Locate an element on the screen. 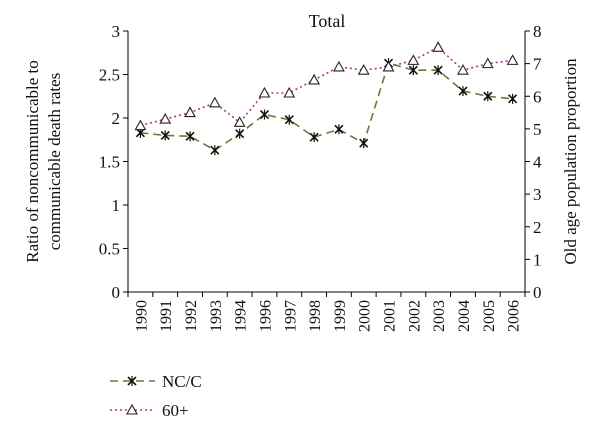 The height and width of the screenshot is (440, 600). y-tick-label-left: 2 is located at coordinates (116, 118).